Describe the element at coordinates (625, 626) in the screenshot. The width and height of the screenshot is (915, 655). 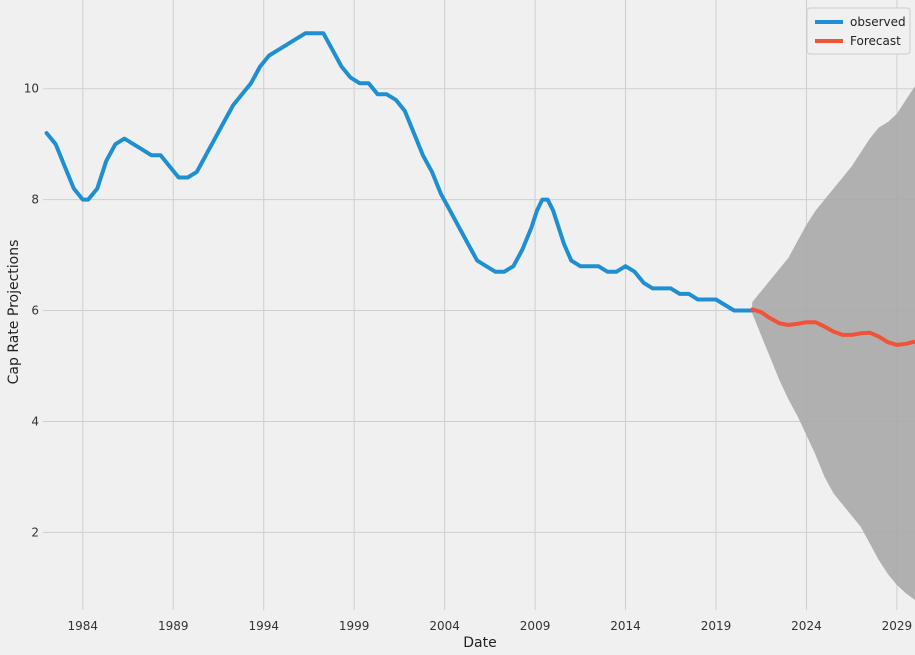
I see `x-tick-label-2014: 2014` at that location.